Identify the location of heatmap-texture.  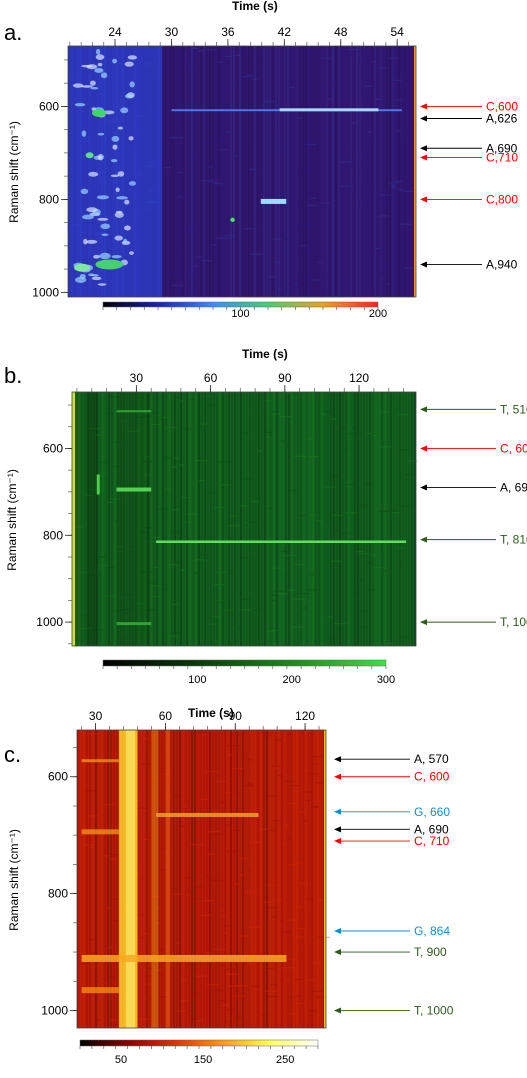
(204, 879).